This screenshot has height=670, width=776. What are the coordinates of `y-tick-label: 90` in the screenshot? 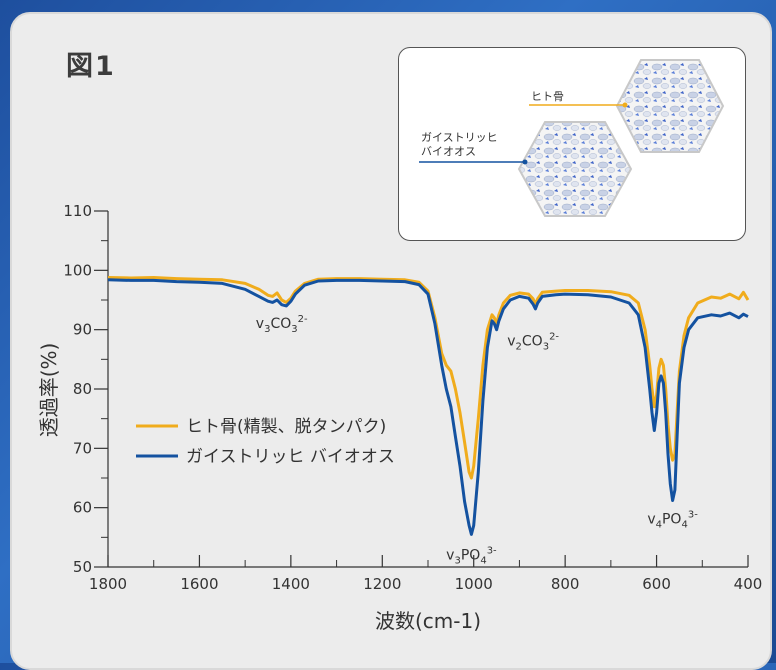 It's located at (82, 330).